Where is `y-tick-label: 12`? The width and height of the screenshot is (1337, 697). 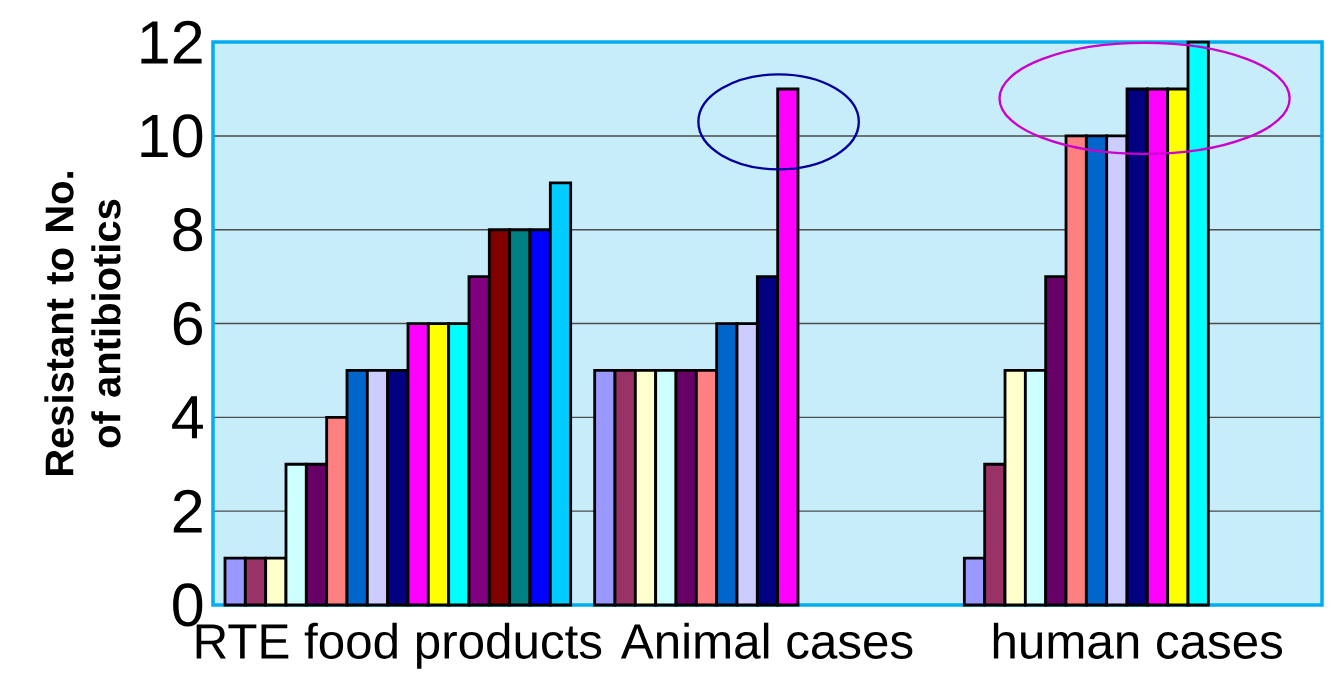
y-tick-label: 12 is located at coordinates (171, 42).